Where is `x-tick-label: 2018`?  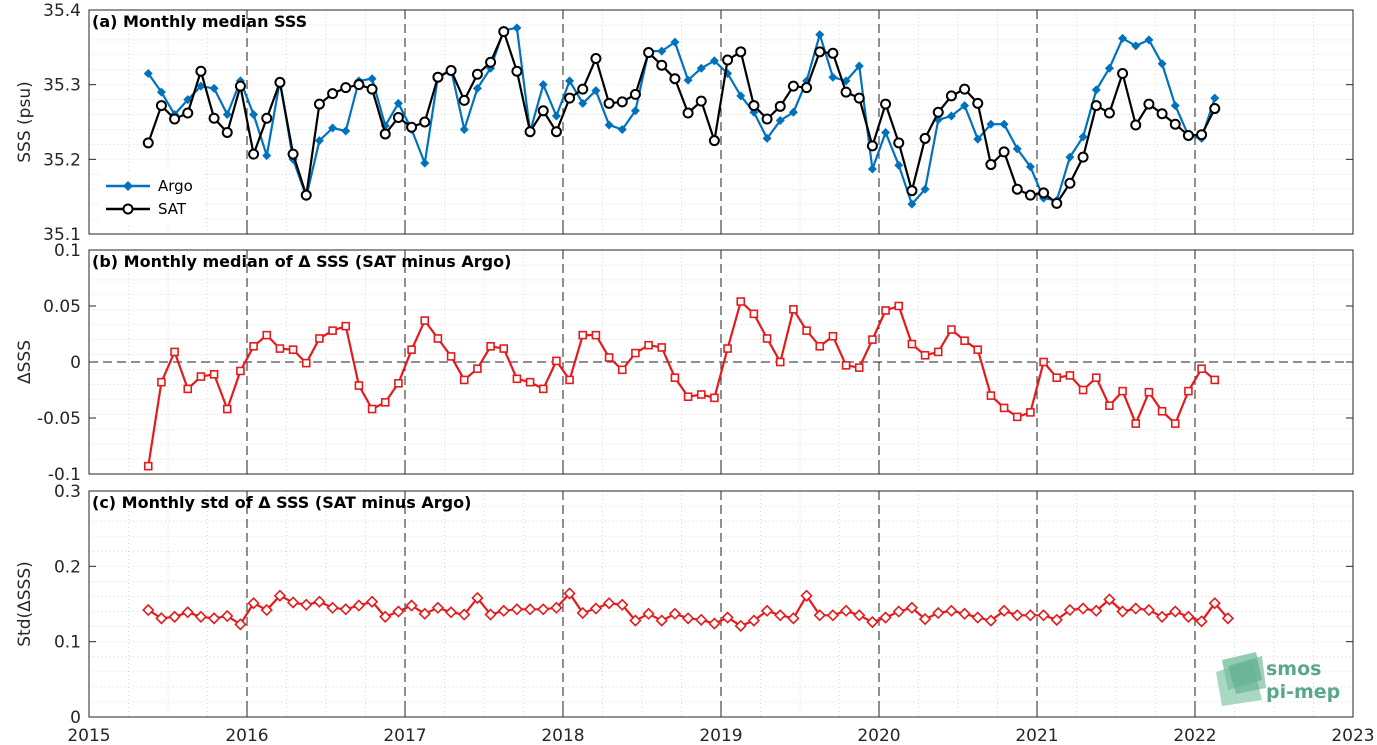 x-tick-label: 2018 is located at coordinates (562, 735).